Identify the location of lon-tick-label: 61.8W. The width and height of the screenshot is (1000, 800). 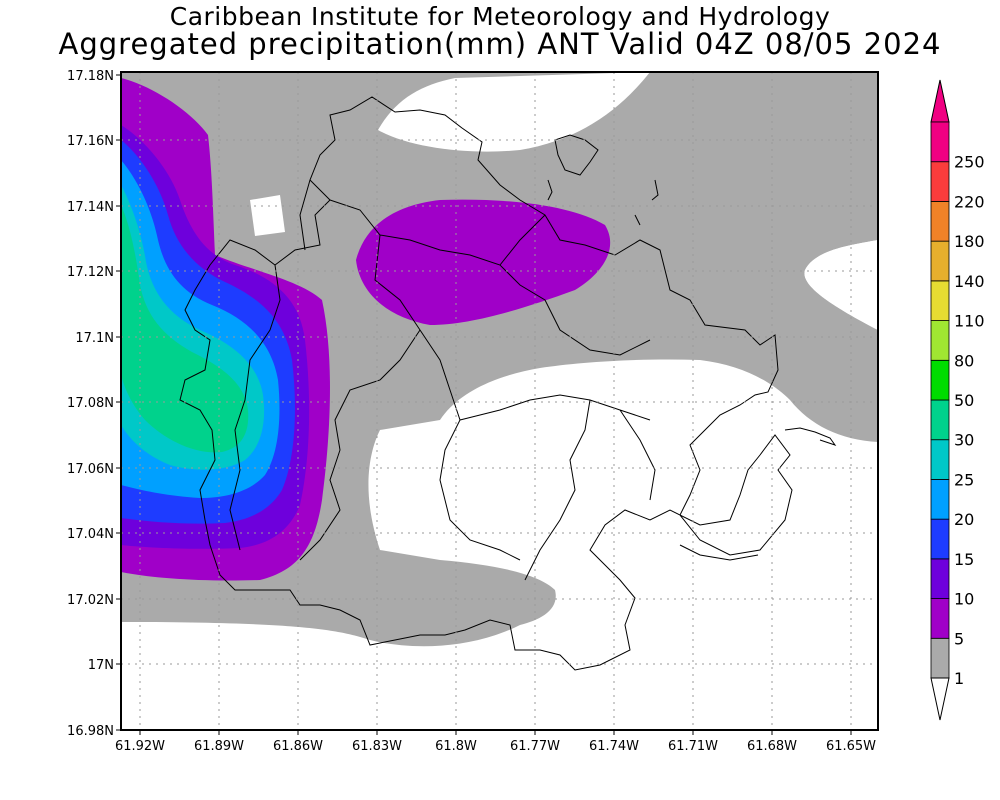
(456, 746).